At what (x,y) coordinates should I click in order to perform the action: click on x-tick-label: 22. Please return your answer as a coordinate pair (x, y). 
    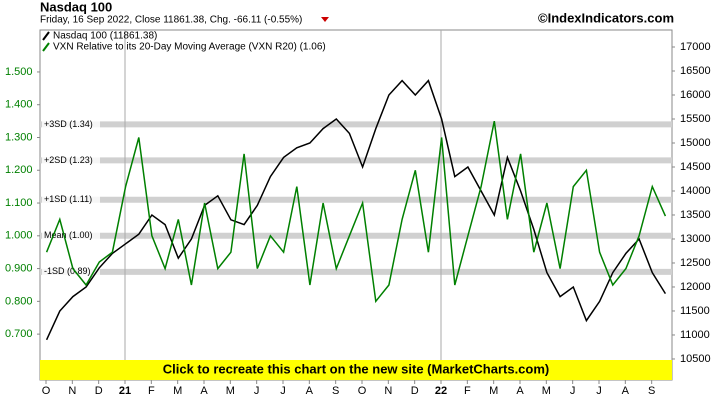
    Looking at the image, I should click on (441, 391).